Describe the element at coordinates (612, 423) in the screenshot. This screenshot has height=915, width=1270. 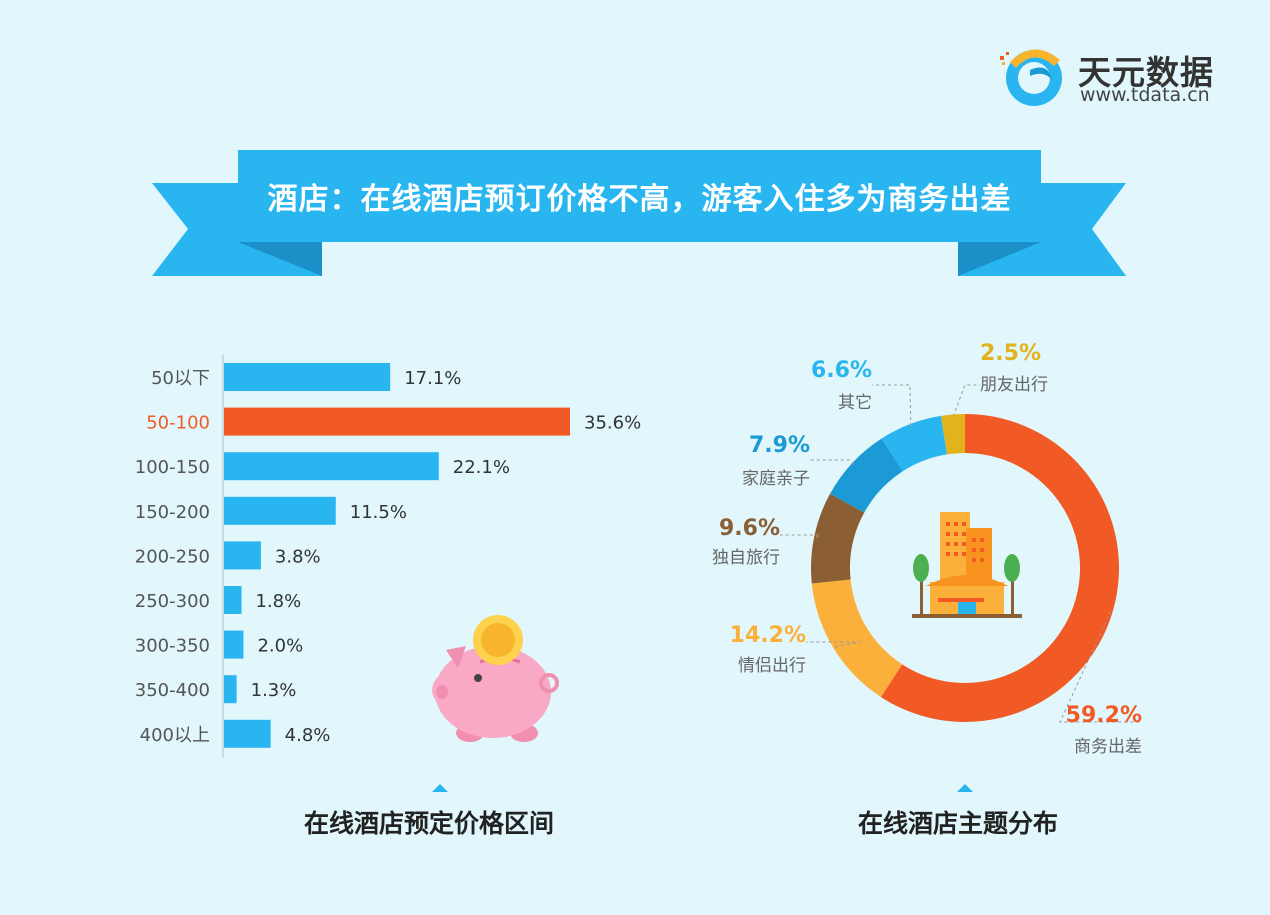
I see `bar-value-label: 35.6%` at that location.